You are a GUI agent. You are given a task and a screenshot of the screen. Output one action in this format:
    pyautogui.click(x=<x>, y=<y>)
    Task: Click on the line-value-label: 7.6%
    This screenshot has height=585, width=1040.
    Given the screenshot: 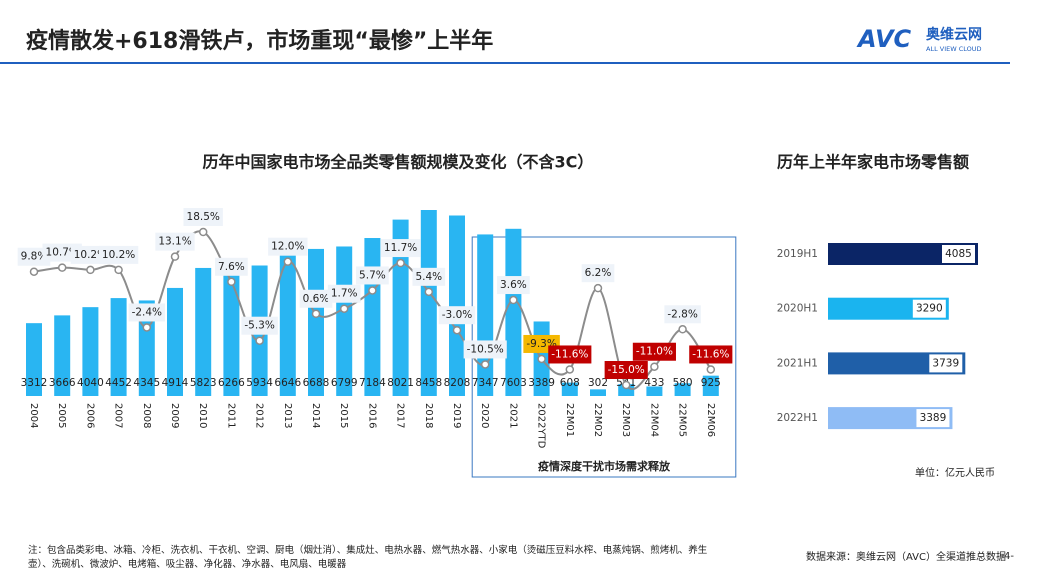 What is the action you would take?
    pyautogui.click(x=231, y=267)
    